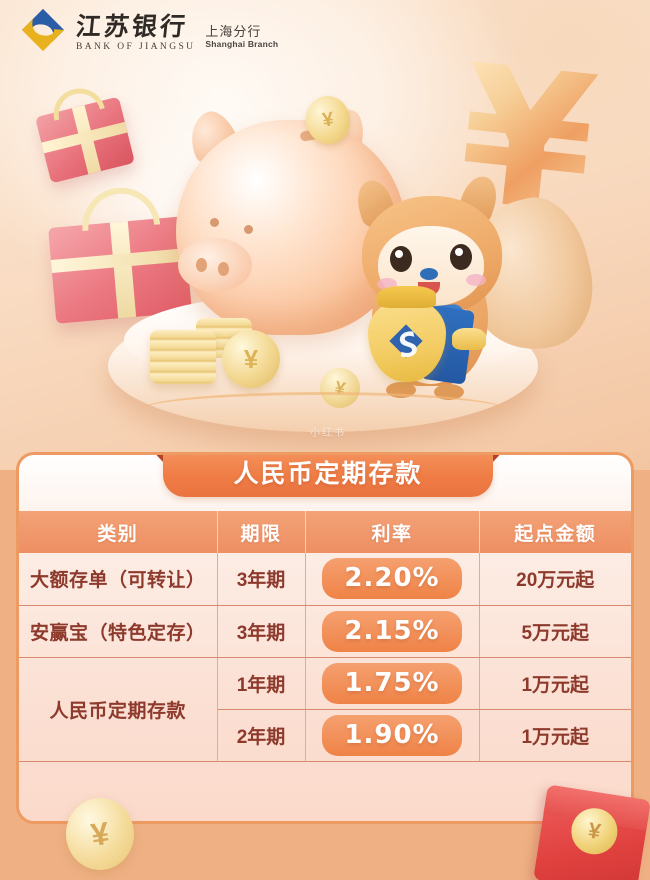 This screenshot has height=880, width=650. What do you see at coordinates (461, 257) in the screenshot?
I see `squirrel-eye-right` at bounding box center [461, 257].